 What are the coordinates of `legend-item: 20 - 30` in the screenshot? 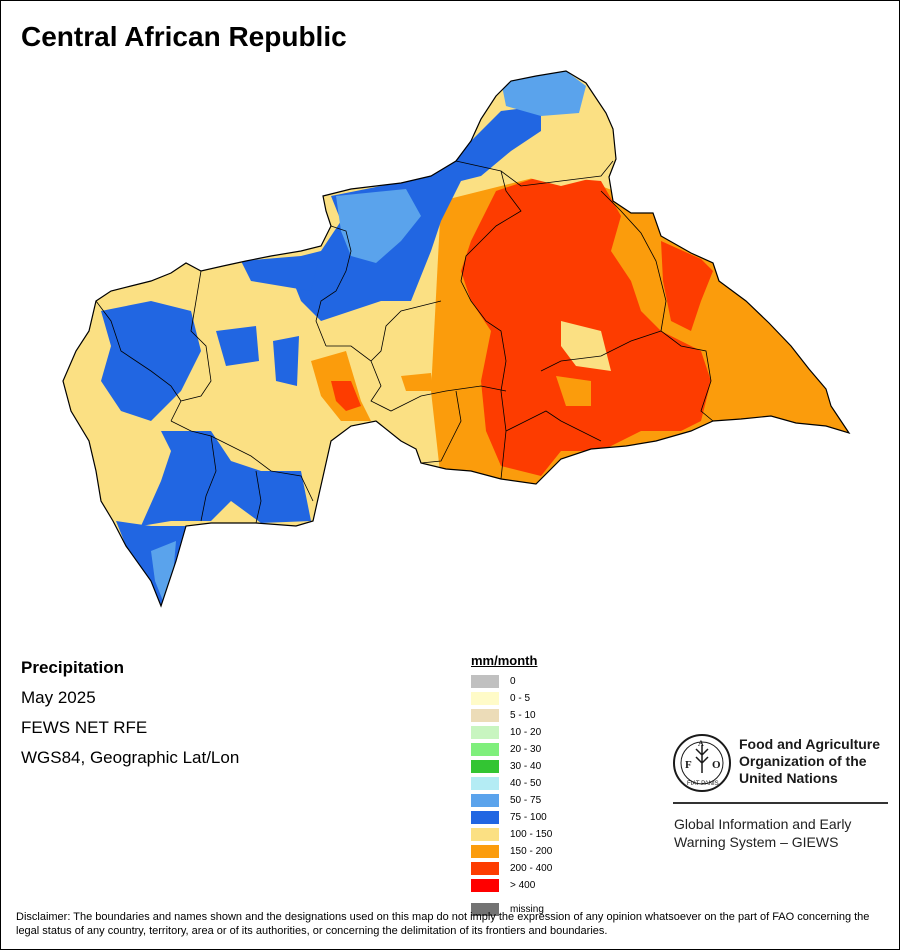 It's located at (511, 749).